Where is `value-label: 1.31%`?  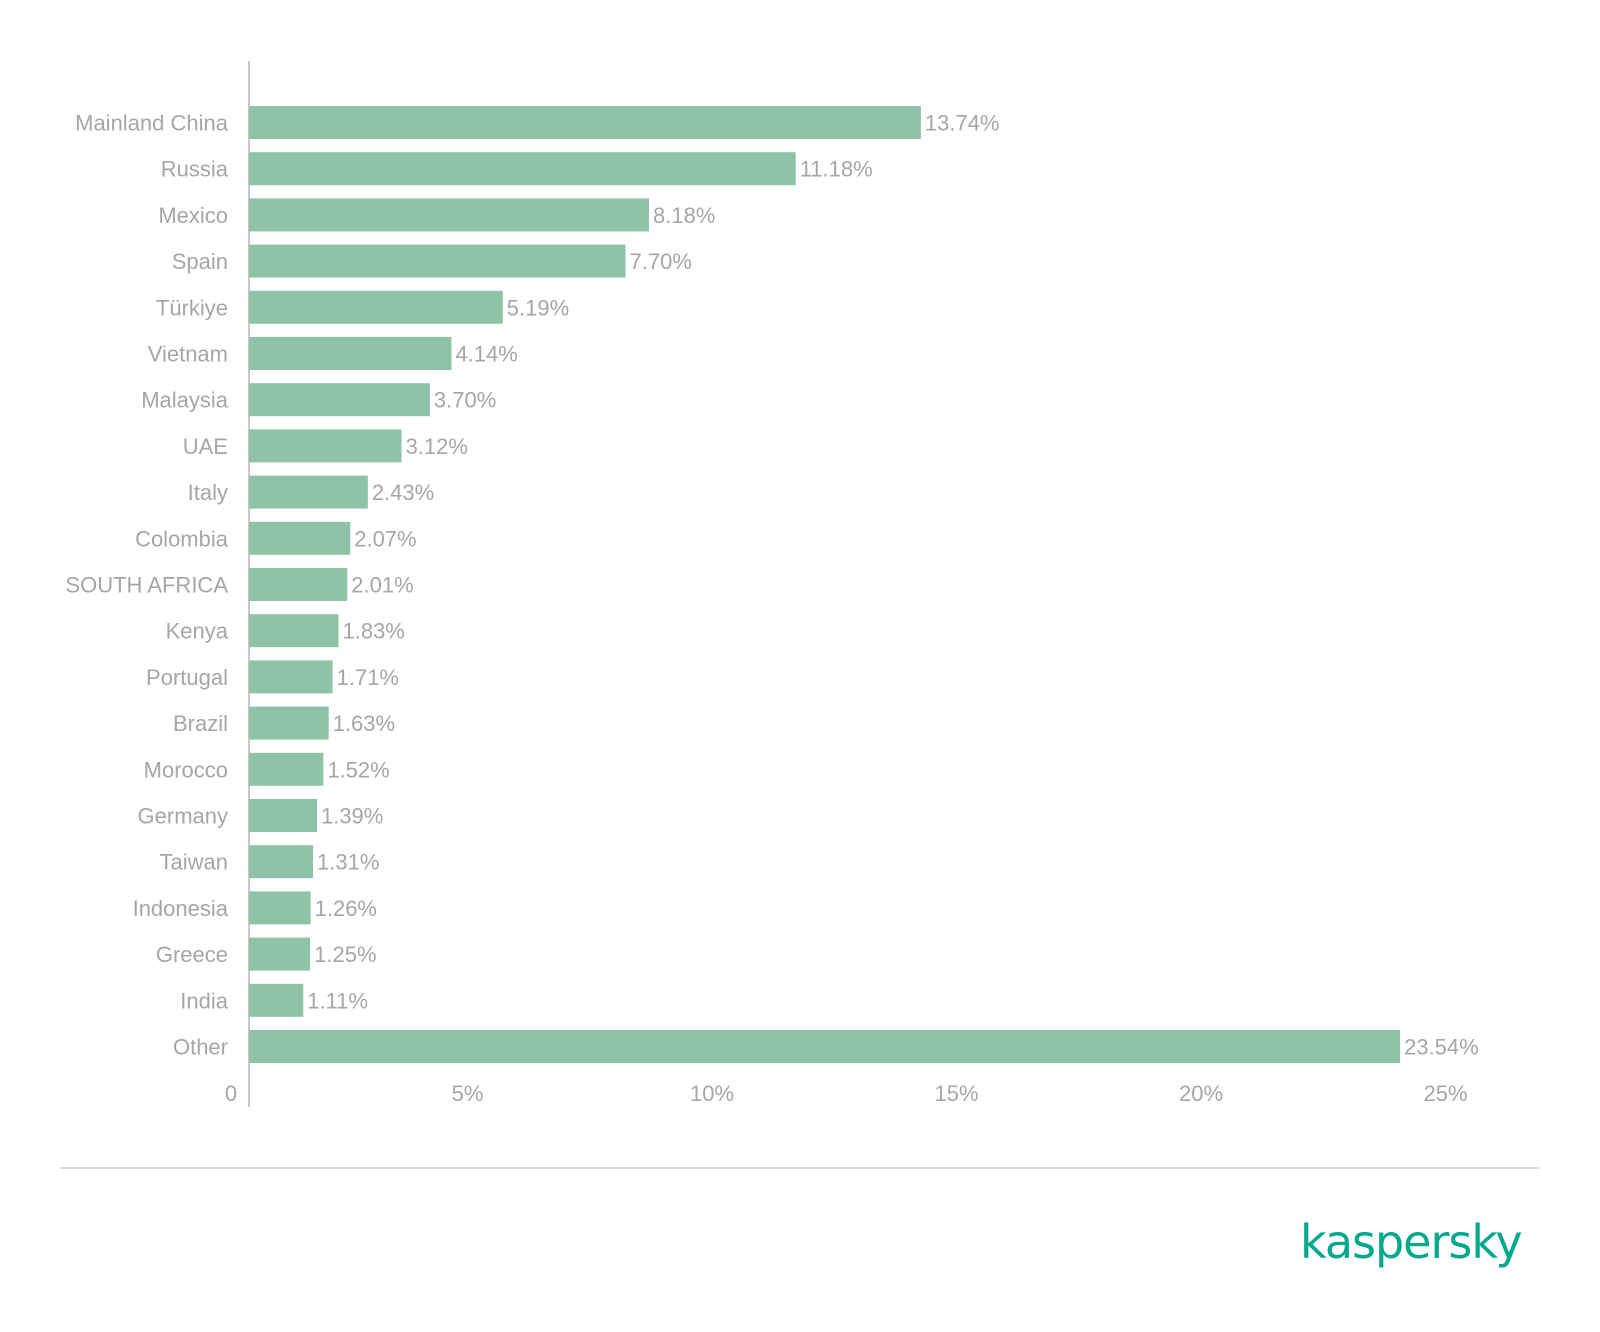
value-label: 1.31% is located at coordinates (348, 862).